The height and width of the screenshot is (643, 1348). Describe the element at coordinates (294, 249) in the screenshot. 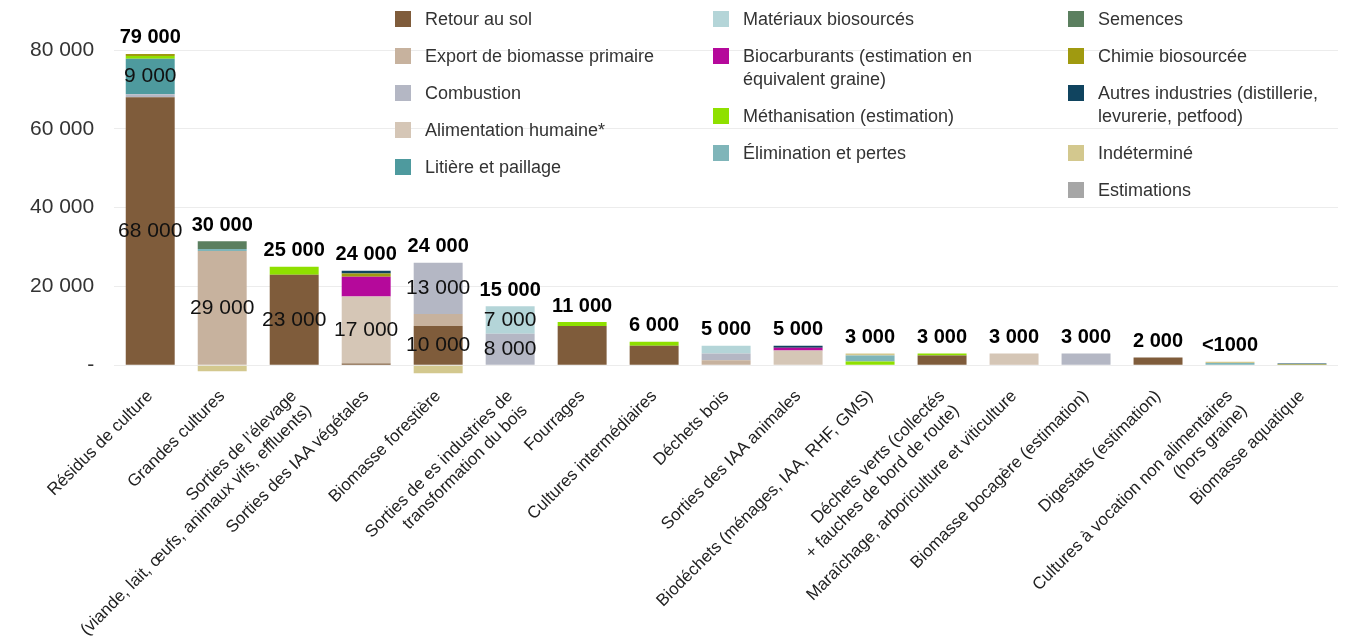

I see `total-label: 25 000` at that location.